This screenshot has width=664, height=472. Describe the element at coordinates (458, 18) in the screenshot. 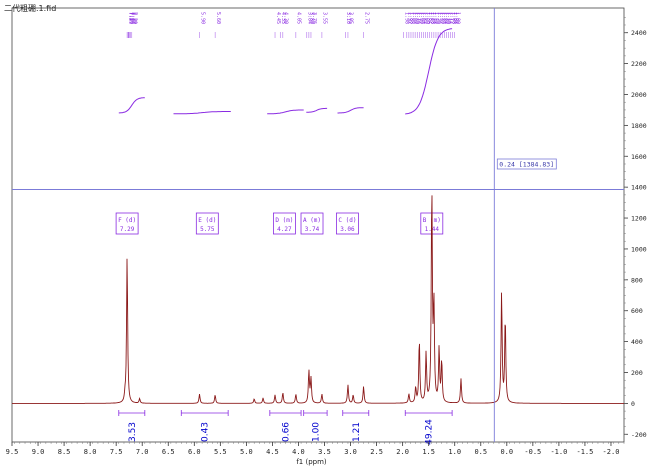

I see `peak-label: 1.00` at that location.